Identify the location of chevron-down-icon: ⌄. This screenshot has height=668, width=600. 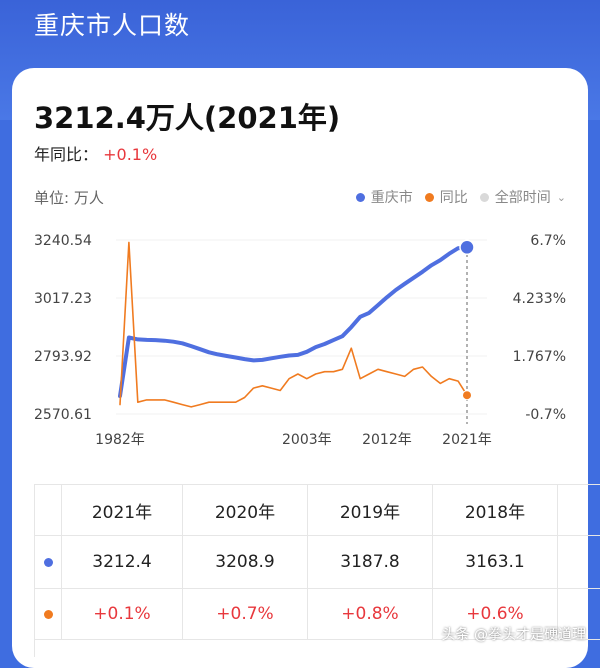
(561, 197).